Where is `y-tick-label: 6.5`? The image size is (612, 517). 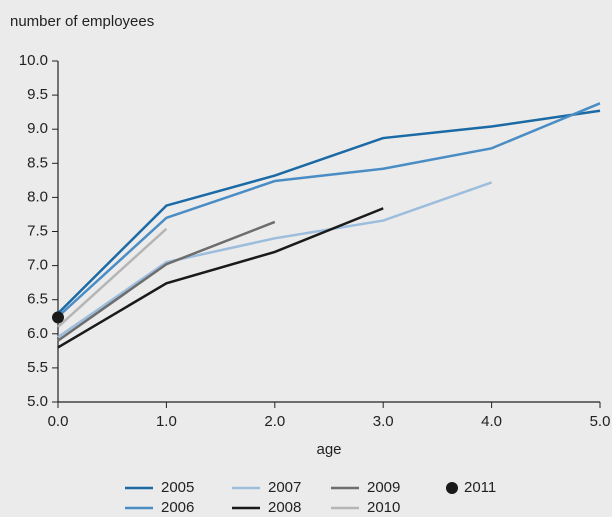
y-tick-label: 6.5 is located at coordinates (37, 299).